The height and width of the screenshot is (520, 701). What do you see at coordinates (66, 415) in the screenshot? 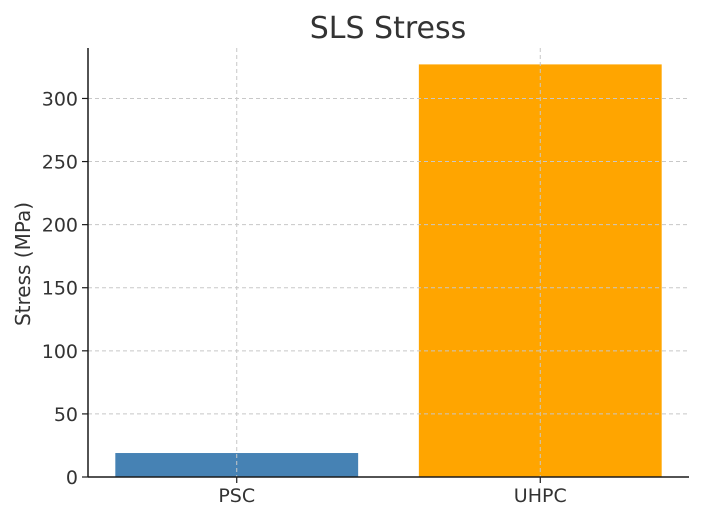
I see `y-tick-label: 50` at bounding box center [66, 415].